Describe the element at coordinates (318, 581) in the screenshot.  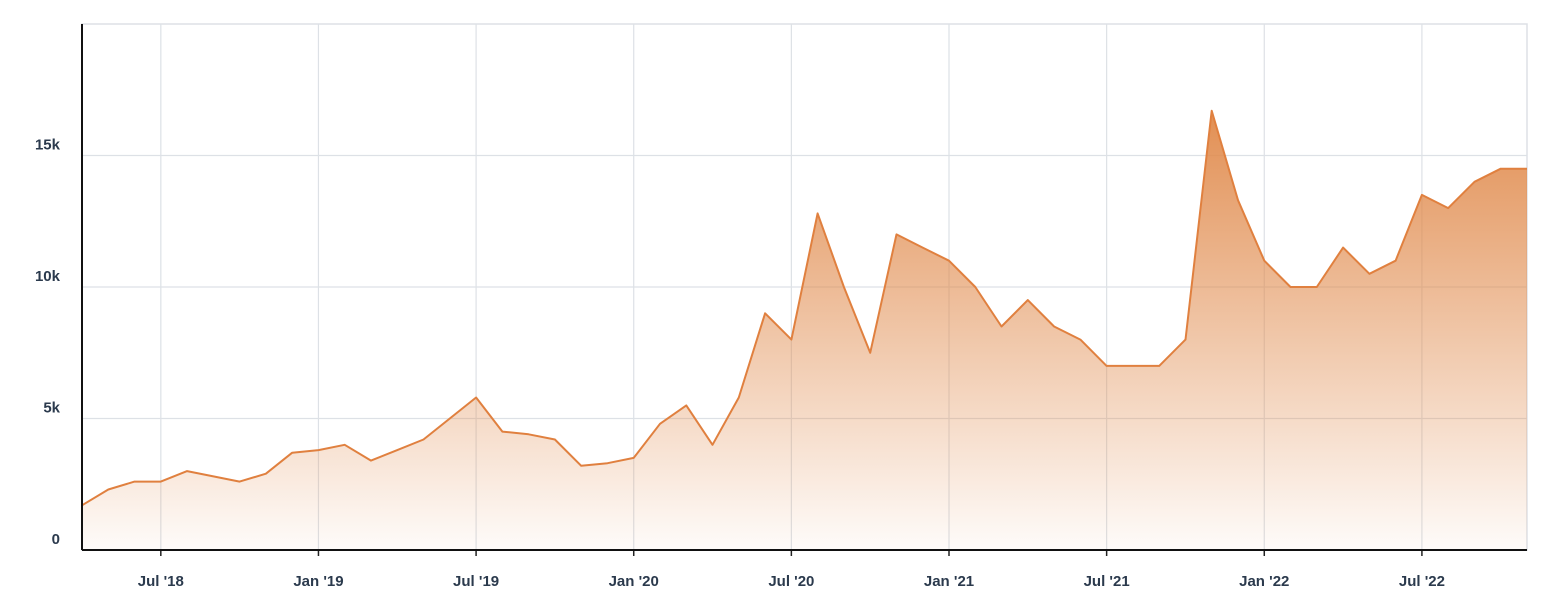
I see `x-tick-label: Jan '19` at that location.